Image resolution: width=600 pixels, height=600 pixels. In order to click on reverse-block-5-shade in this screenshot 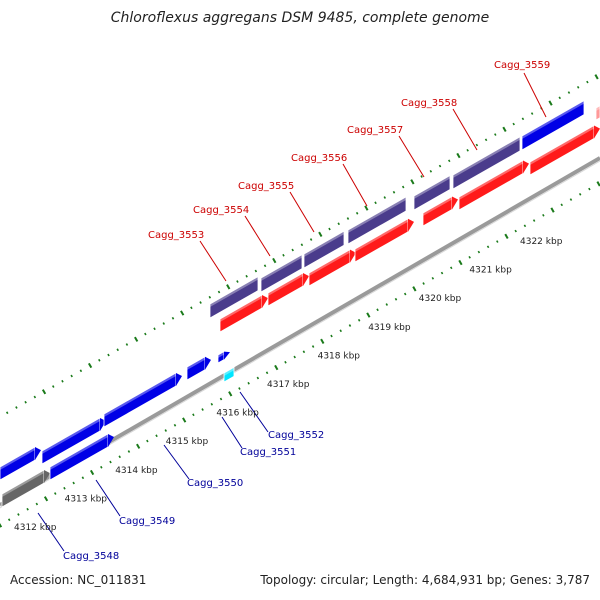, I will do `click(437, 206)`.